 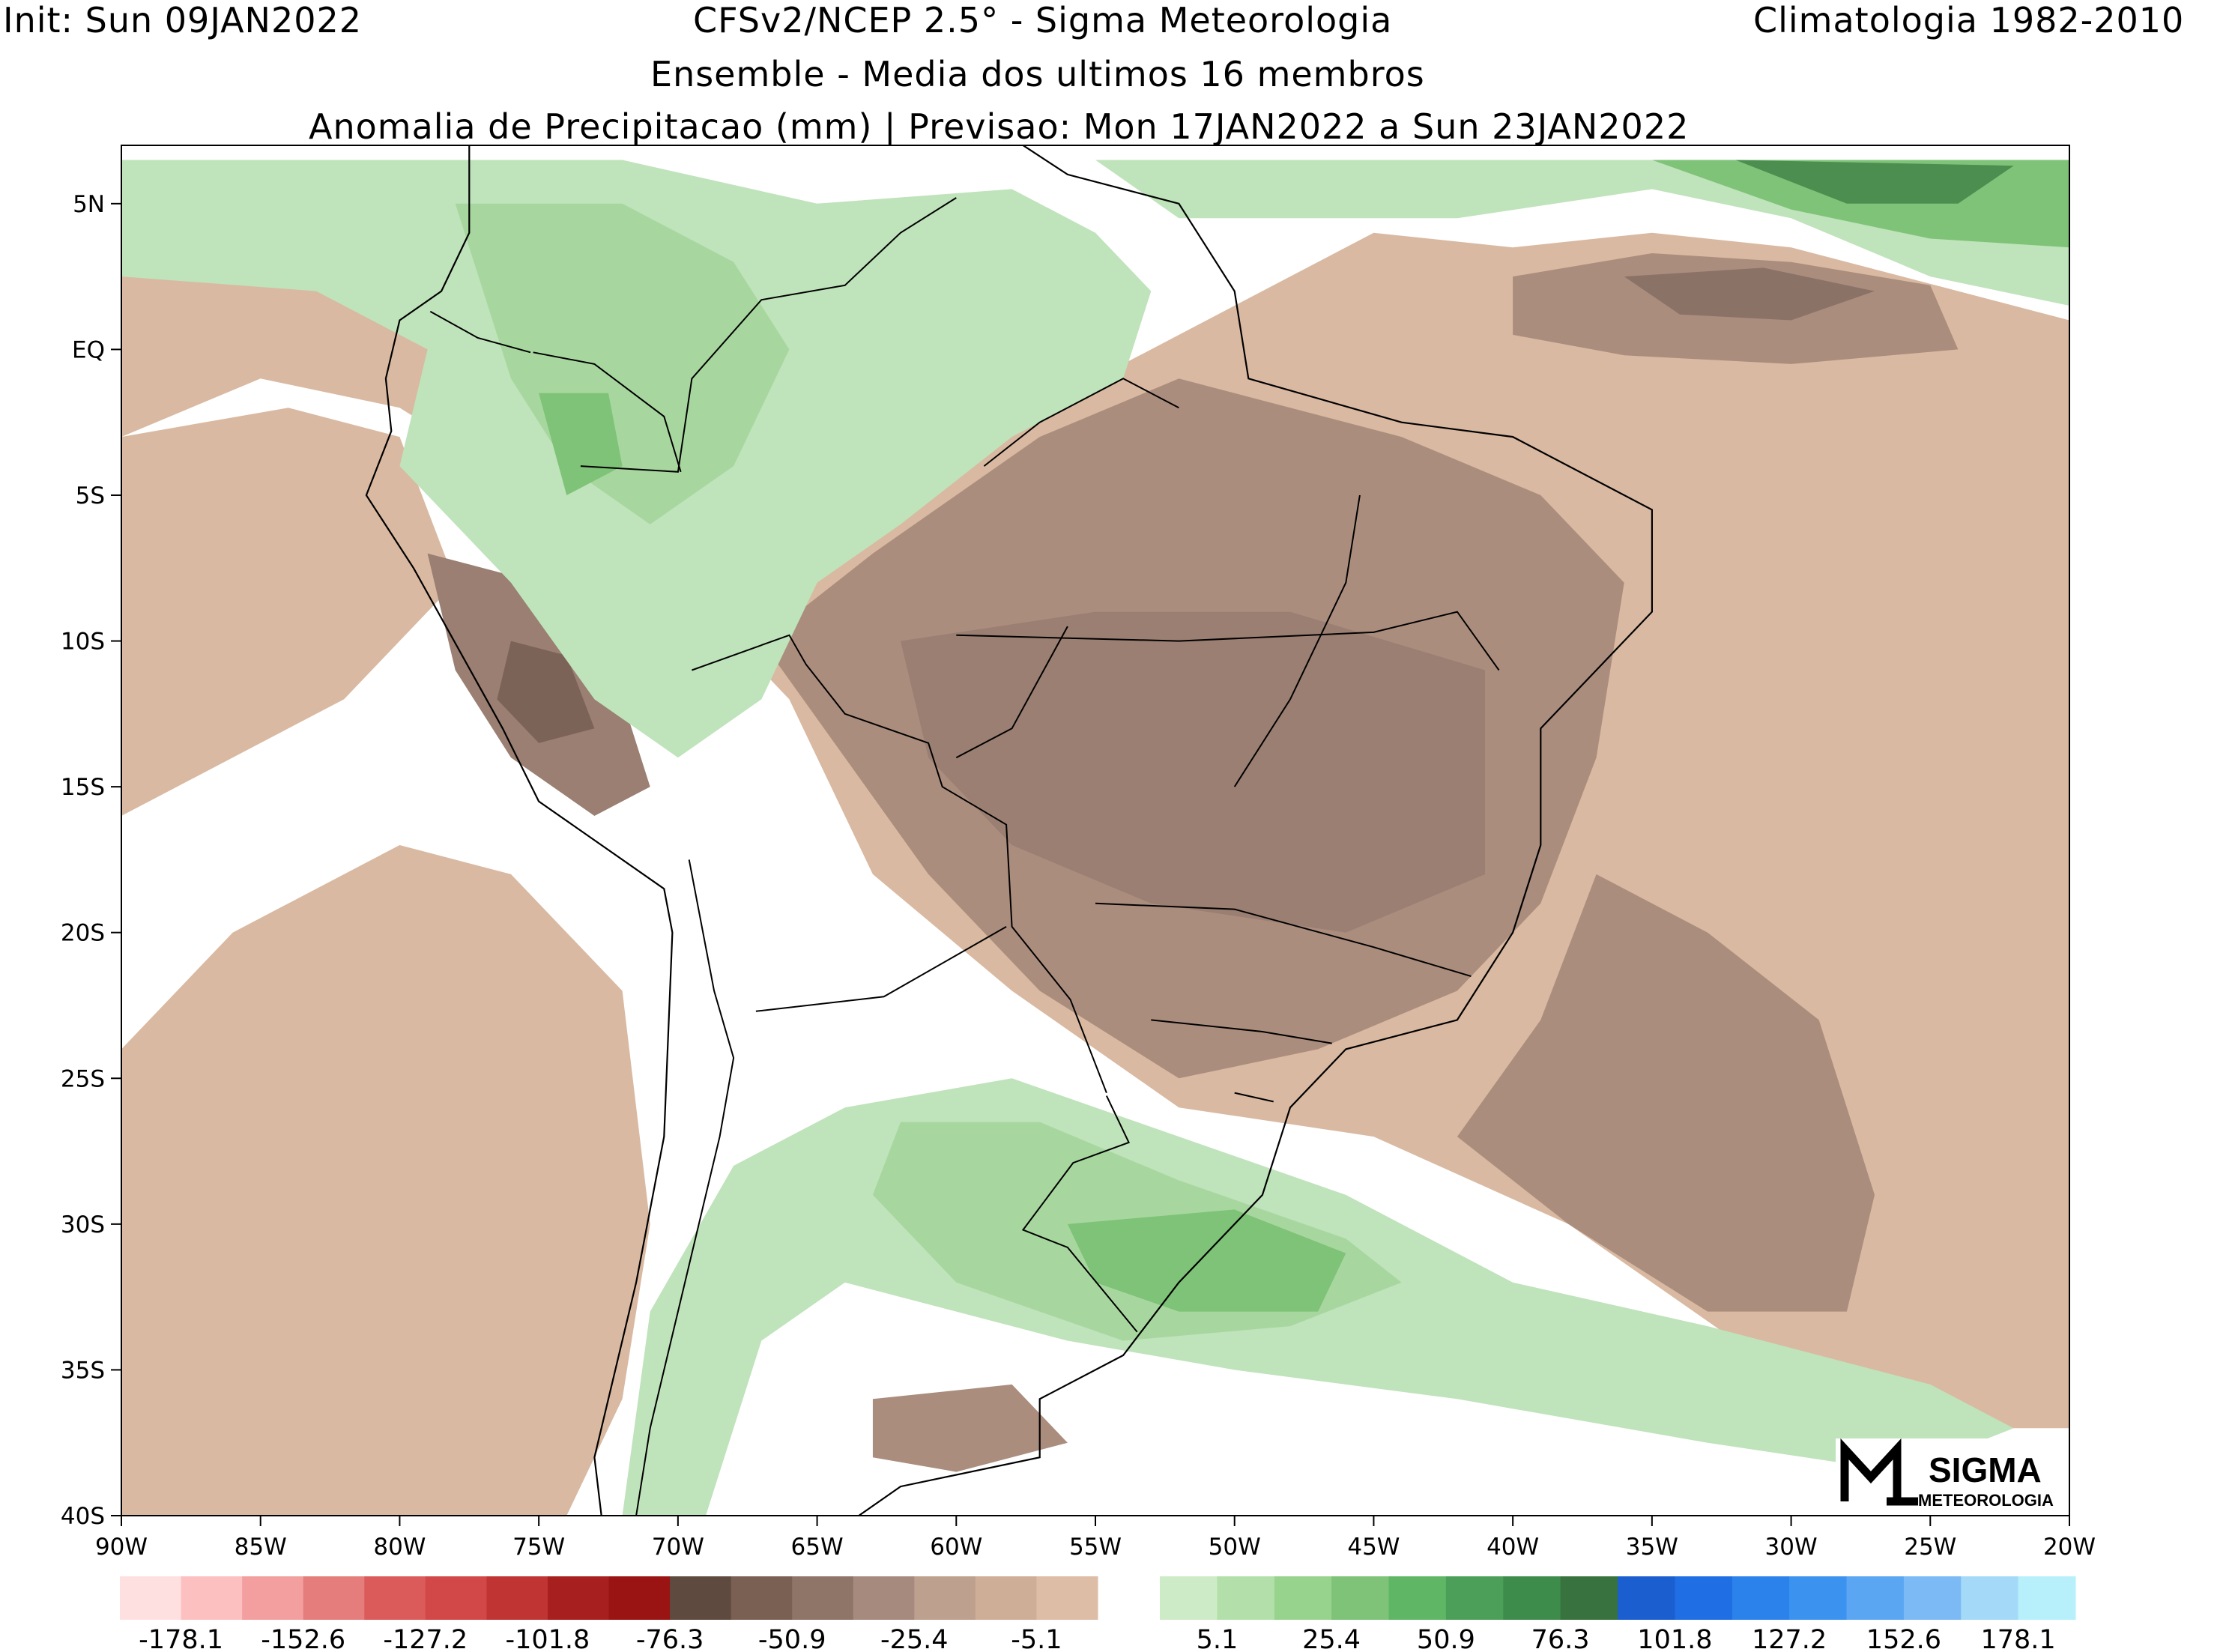 I want to click on anomaly-region-north-wet-inner, so click(x=622, y=363).